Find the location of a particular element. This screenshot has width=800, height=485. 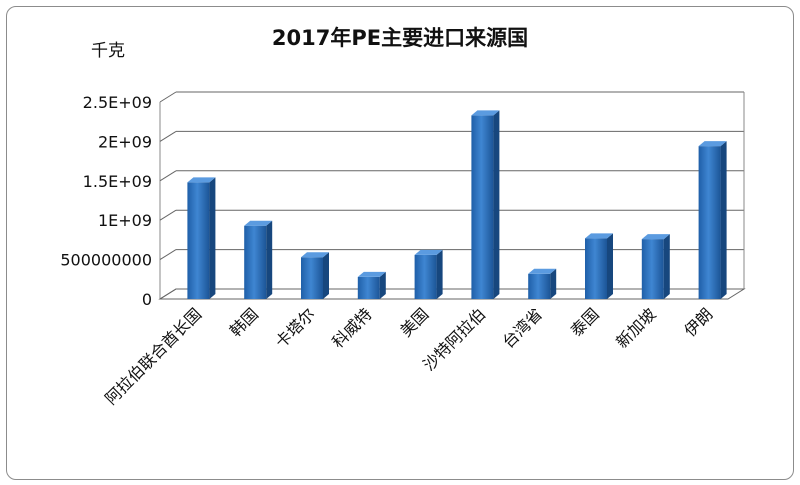

x-tick-label: 科威特 is located at coordinates (351, 327).